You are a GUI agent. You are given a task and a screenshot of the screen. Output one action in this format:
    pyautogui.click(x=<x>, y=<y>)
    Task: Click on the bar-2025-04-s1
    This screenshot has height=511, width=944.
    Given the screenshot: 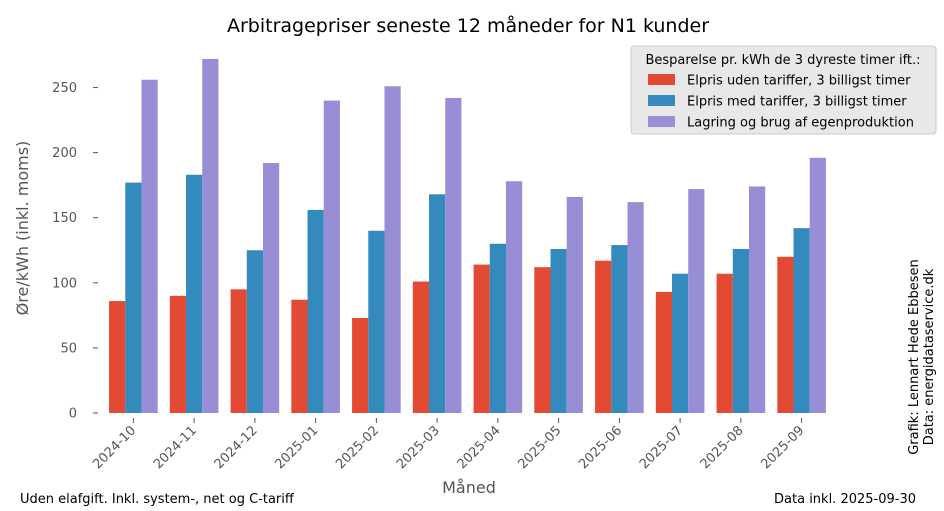 What is the action you would take?
    pyautogui.click(x=497, y=328)
    